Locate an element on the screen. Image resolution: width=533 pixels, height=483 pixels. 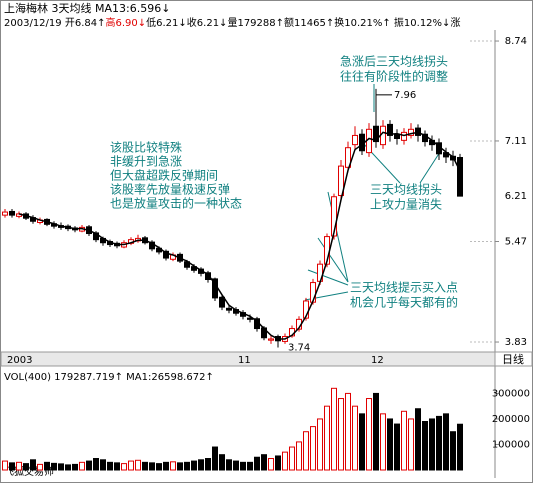
volume-label: VOL(400) 179287.719↑ MA1:26598.672↑ is located at coordinates (109, 377).